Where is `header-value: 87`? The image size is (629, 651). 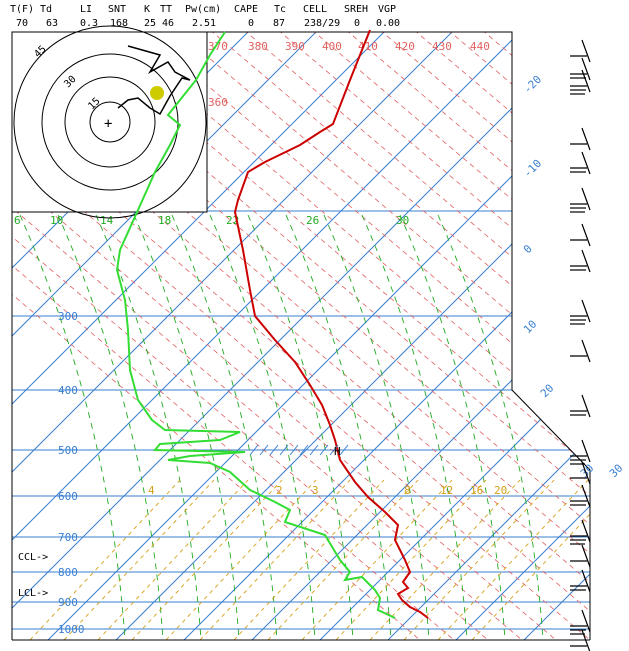
header-value: 87 is located at coordinates (279, 23).